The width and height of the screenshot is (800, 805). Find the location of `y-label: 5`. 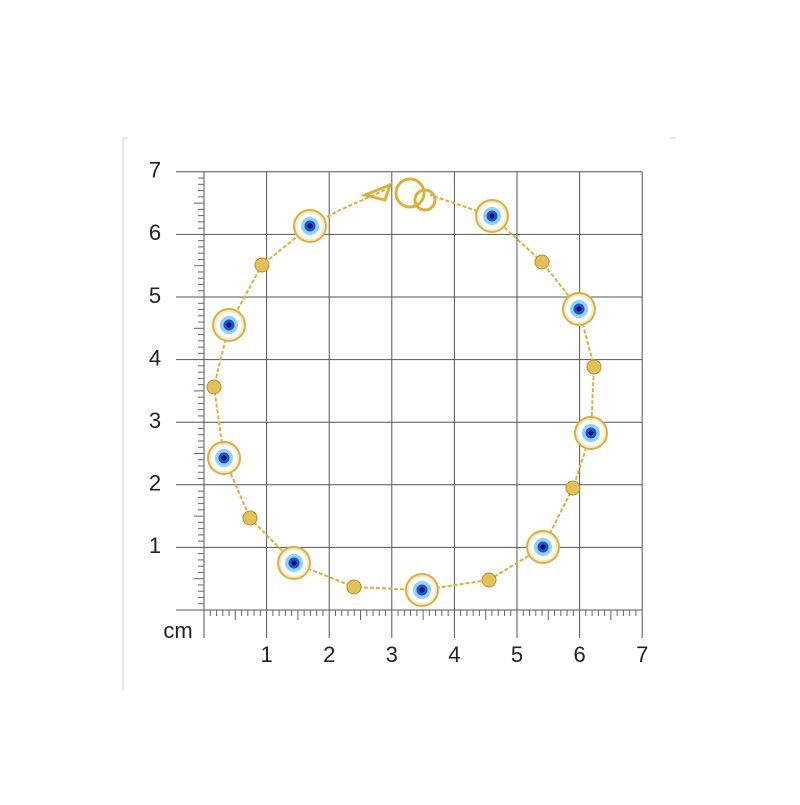

y-label: 5 is located at coordinates (155, 295).